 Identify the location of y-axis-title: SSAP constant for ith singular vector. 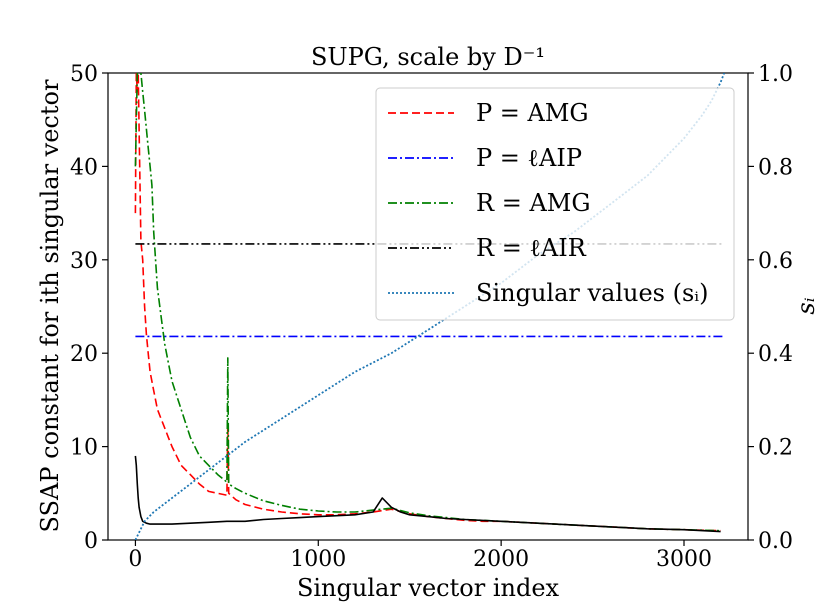
(50, 305).